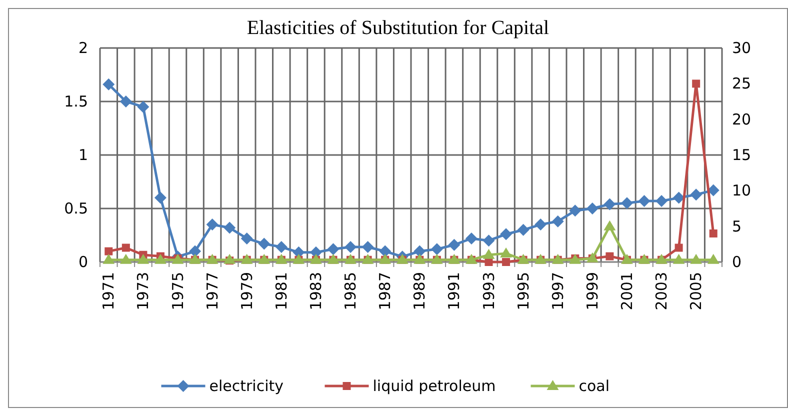 The height and width of the screenshot is (413, 788). Describe the element at coordinates (76, 209) in the screenshot. I see `y-tick-label: 0.5` at that location.